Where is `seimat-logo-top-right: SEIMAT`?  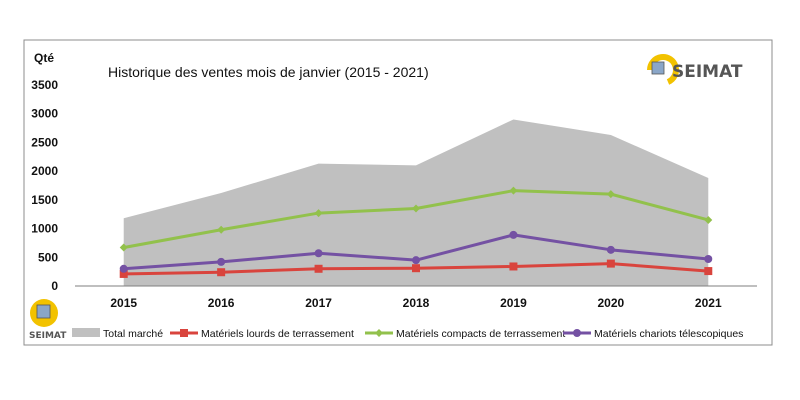
seimat-logo-top-right: SEIMAT is located at coordinates (695, 69).